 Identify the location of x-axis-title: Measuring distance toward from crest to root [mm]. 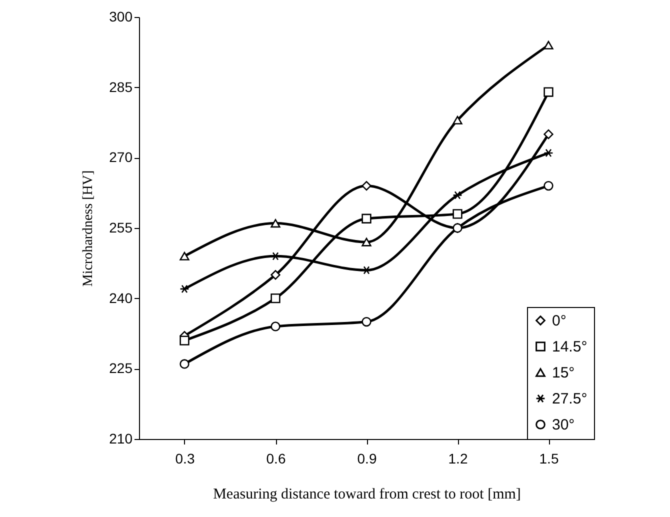
(367, 494).